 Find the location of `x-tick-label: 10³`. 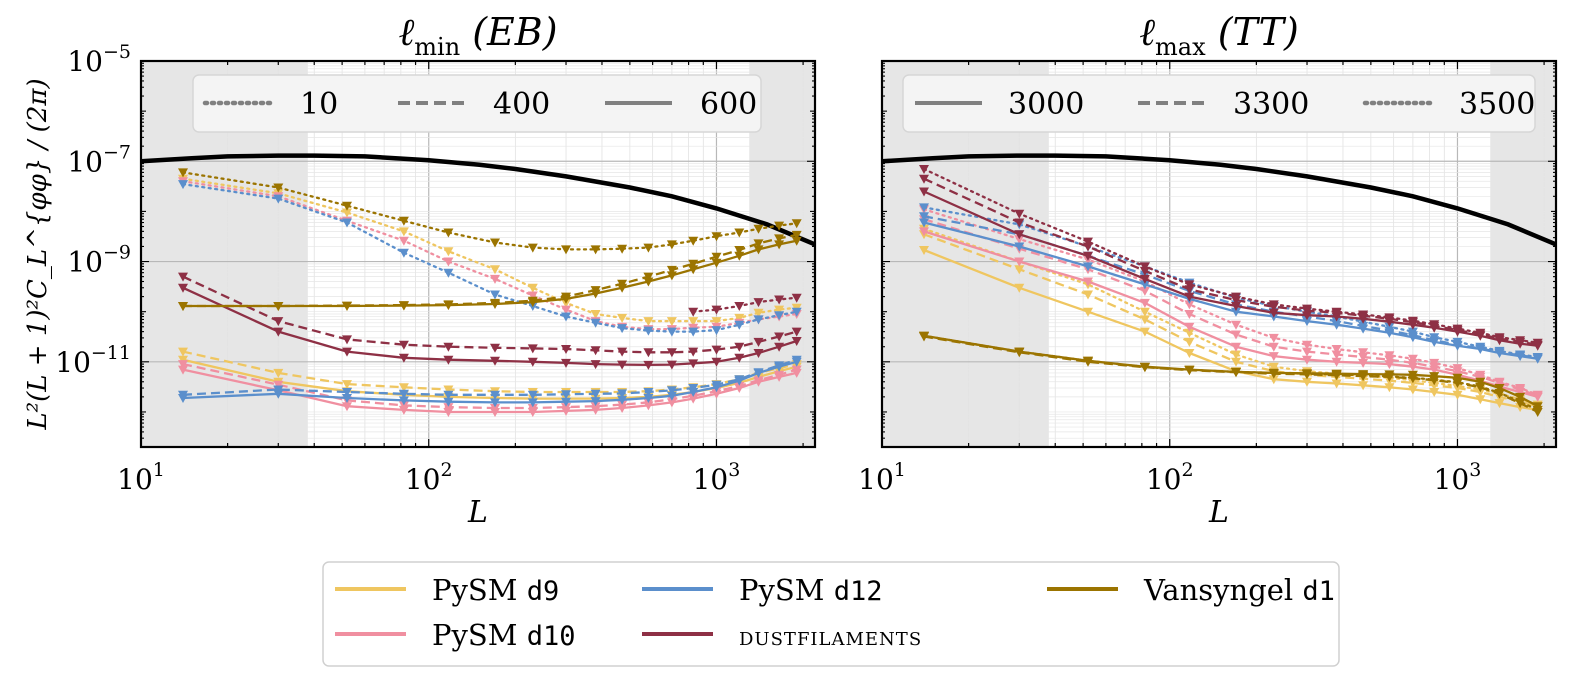

x-tick-label: 10³ is located at coordinates (1458, 477).